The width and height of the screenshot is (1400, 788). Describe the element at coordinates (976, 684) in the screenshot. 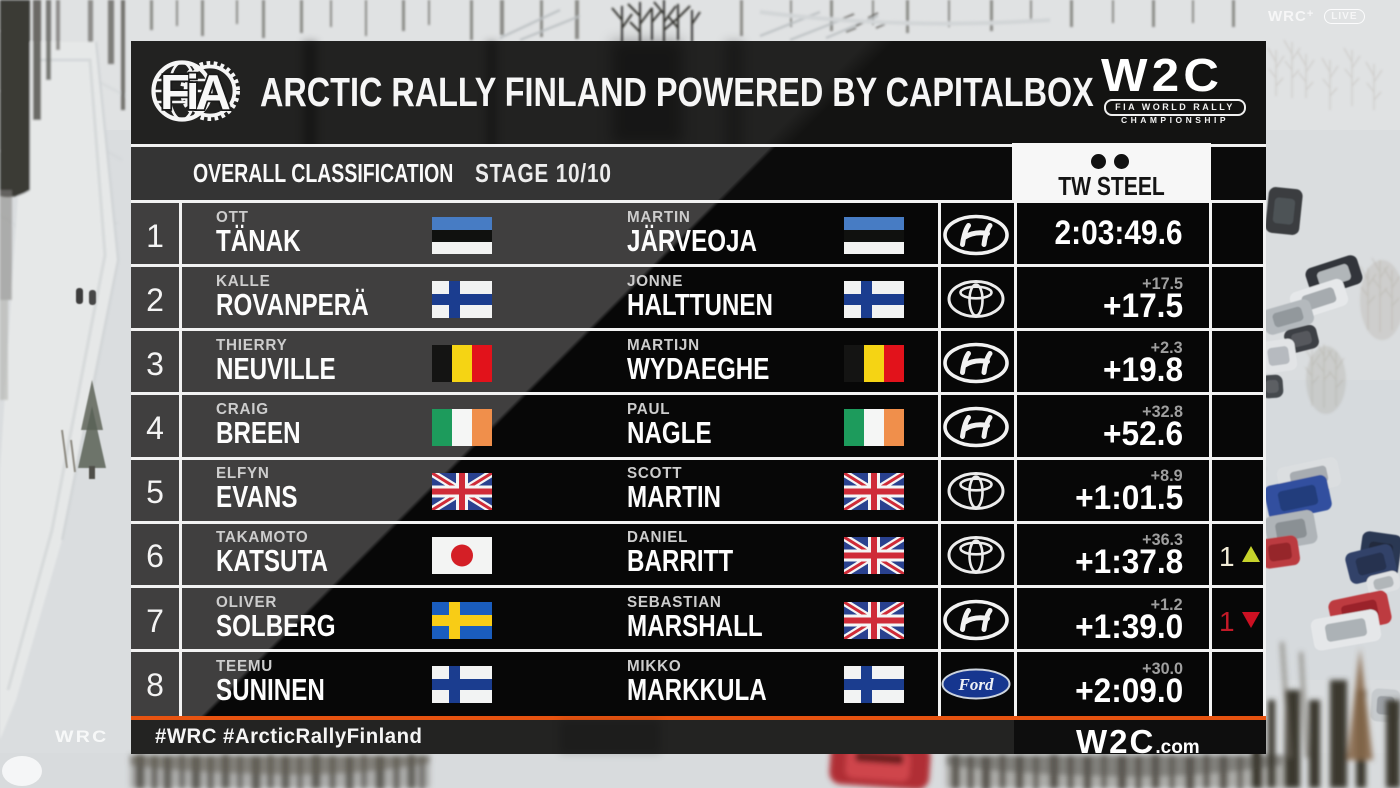

I see `svg-text: Ford` at that location.